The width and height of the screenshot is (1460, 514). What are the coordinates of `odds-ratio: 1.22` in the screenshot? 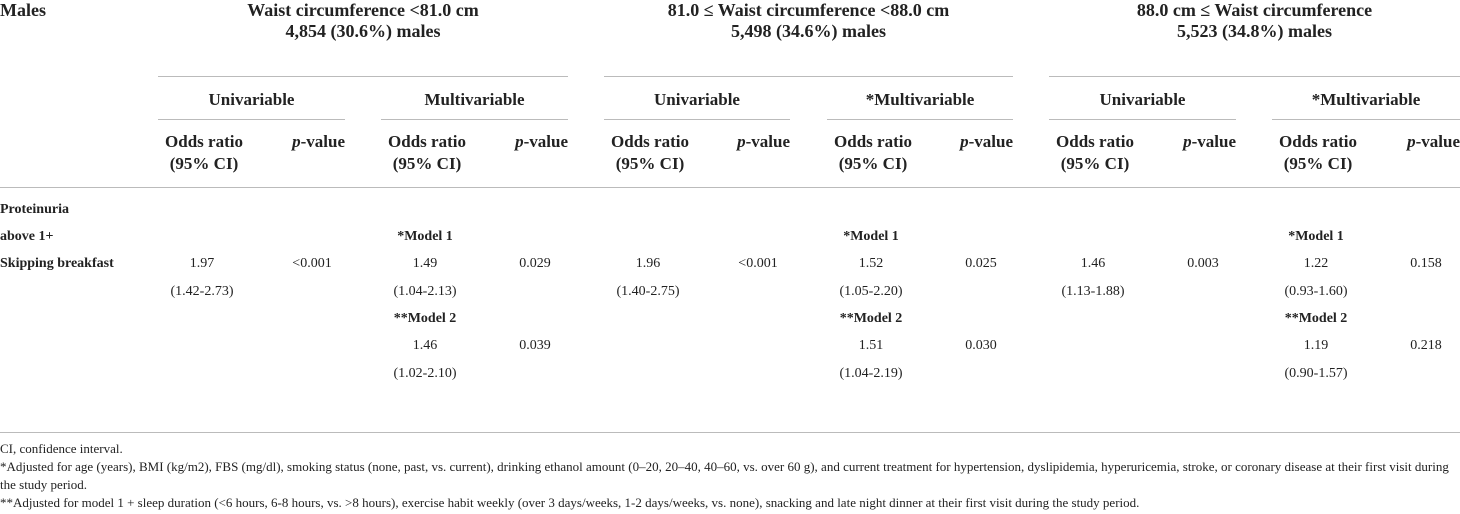 It's located at (1316, 263).